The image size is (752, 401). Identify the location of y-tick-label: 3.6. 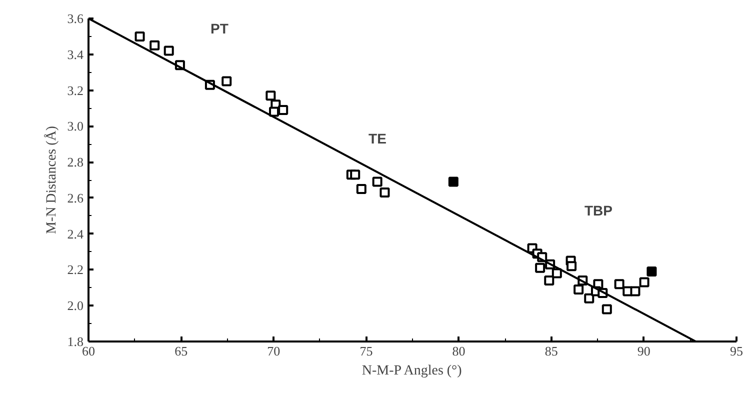
(75, 18).